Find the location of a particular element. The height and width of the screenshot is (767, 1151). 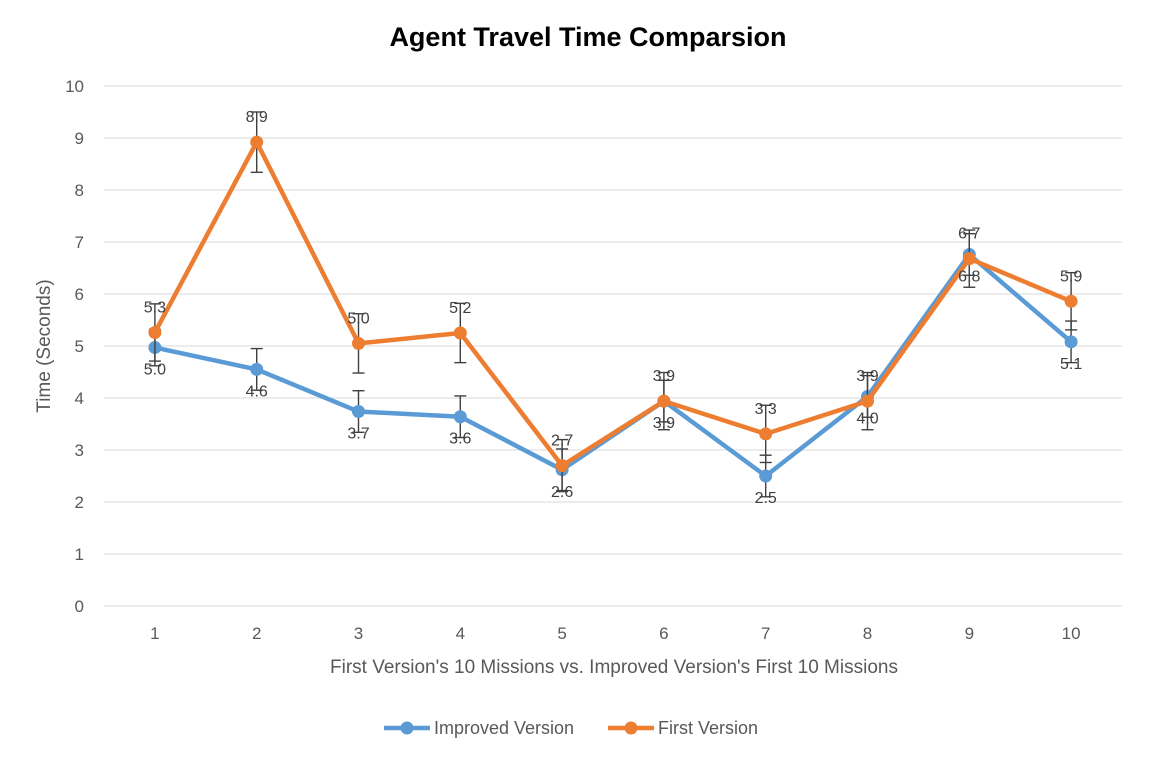

legend-item: First Version is located at coordinates (683, 728).